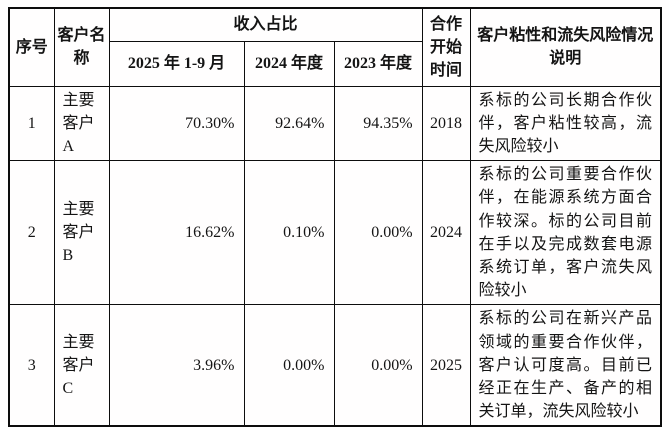  What do you see at coordinates (446, 123) in the screenshot?
I see `cell-coop-start: 2018` at bounding box center [446, 123].